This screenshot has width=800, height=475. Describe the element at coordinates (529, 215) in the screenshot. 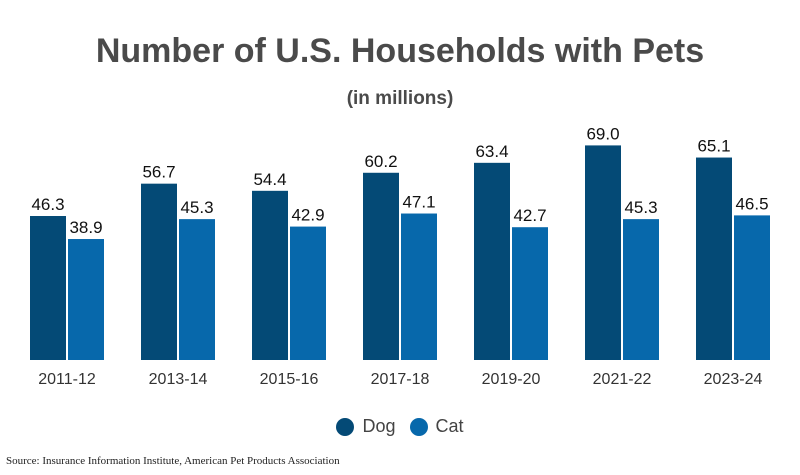

I see `data-label: 42.7` at that location.